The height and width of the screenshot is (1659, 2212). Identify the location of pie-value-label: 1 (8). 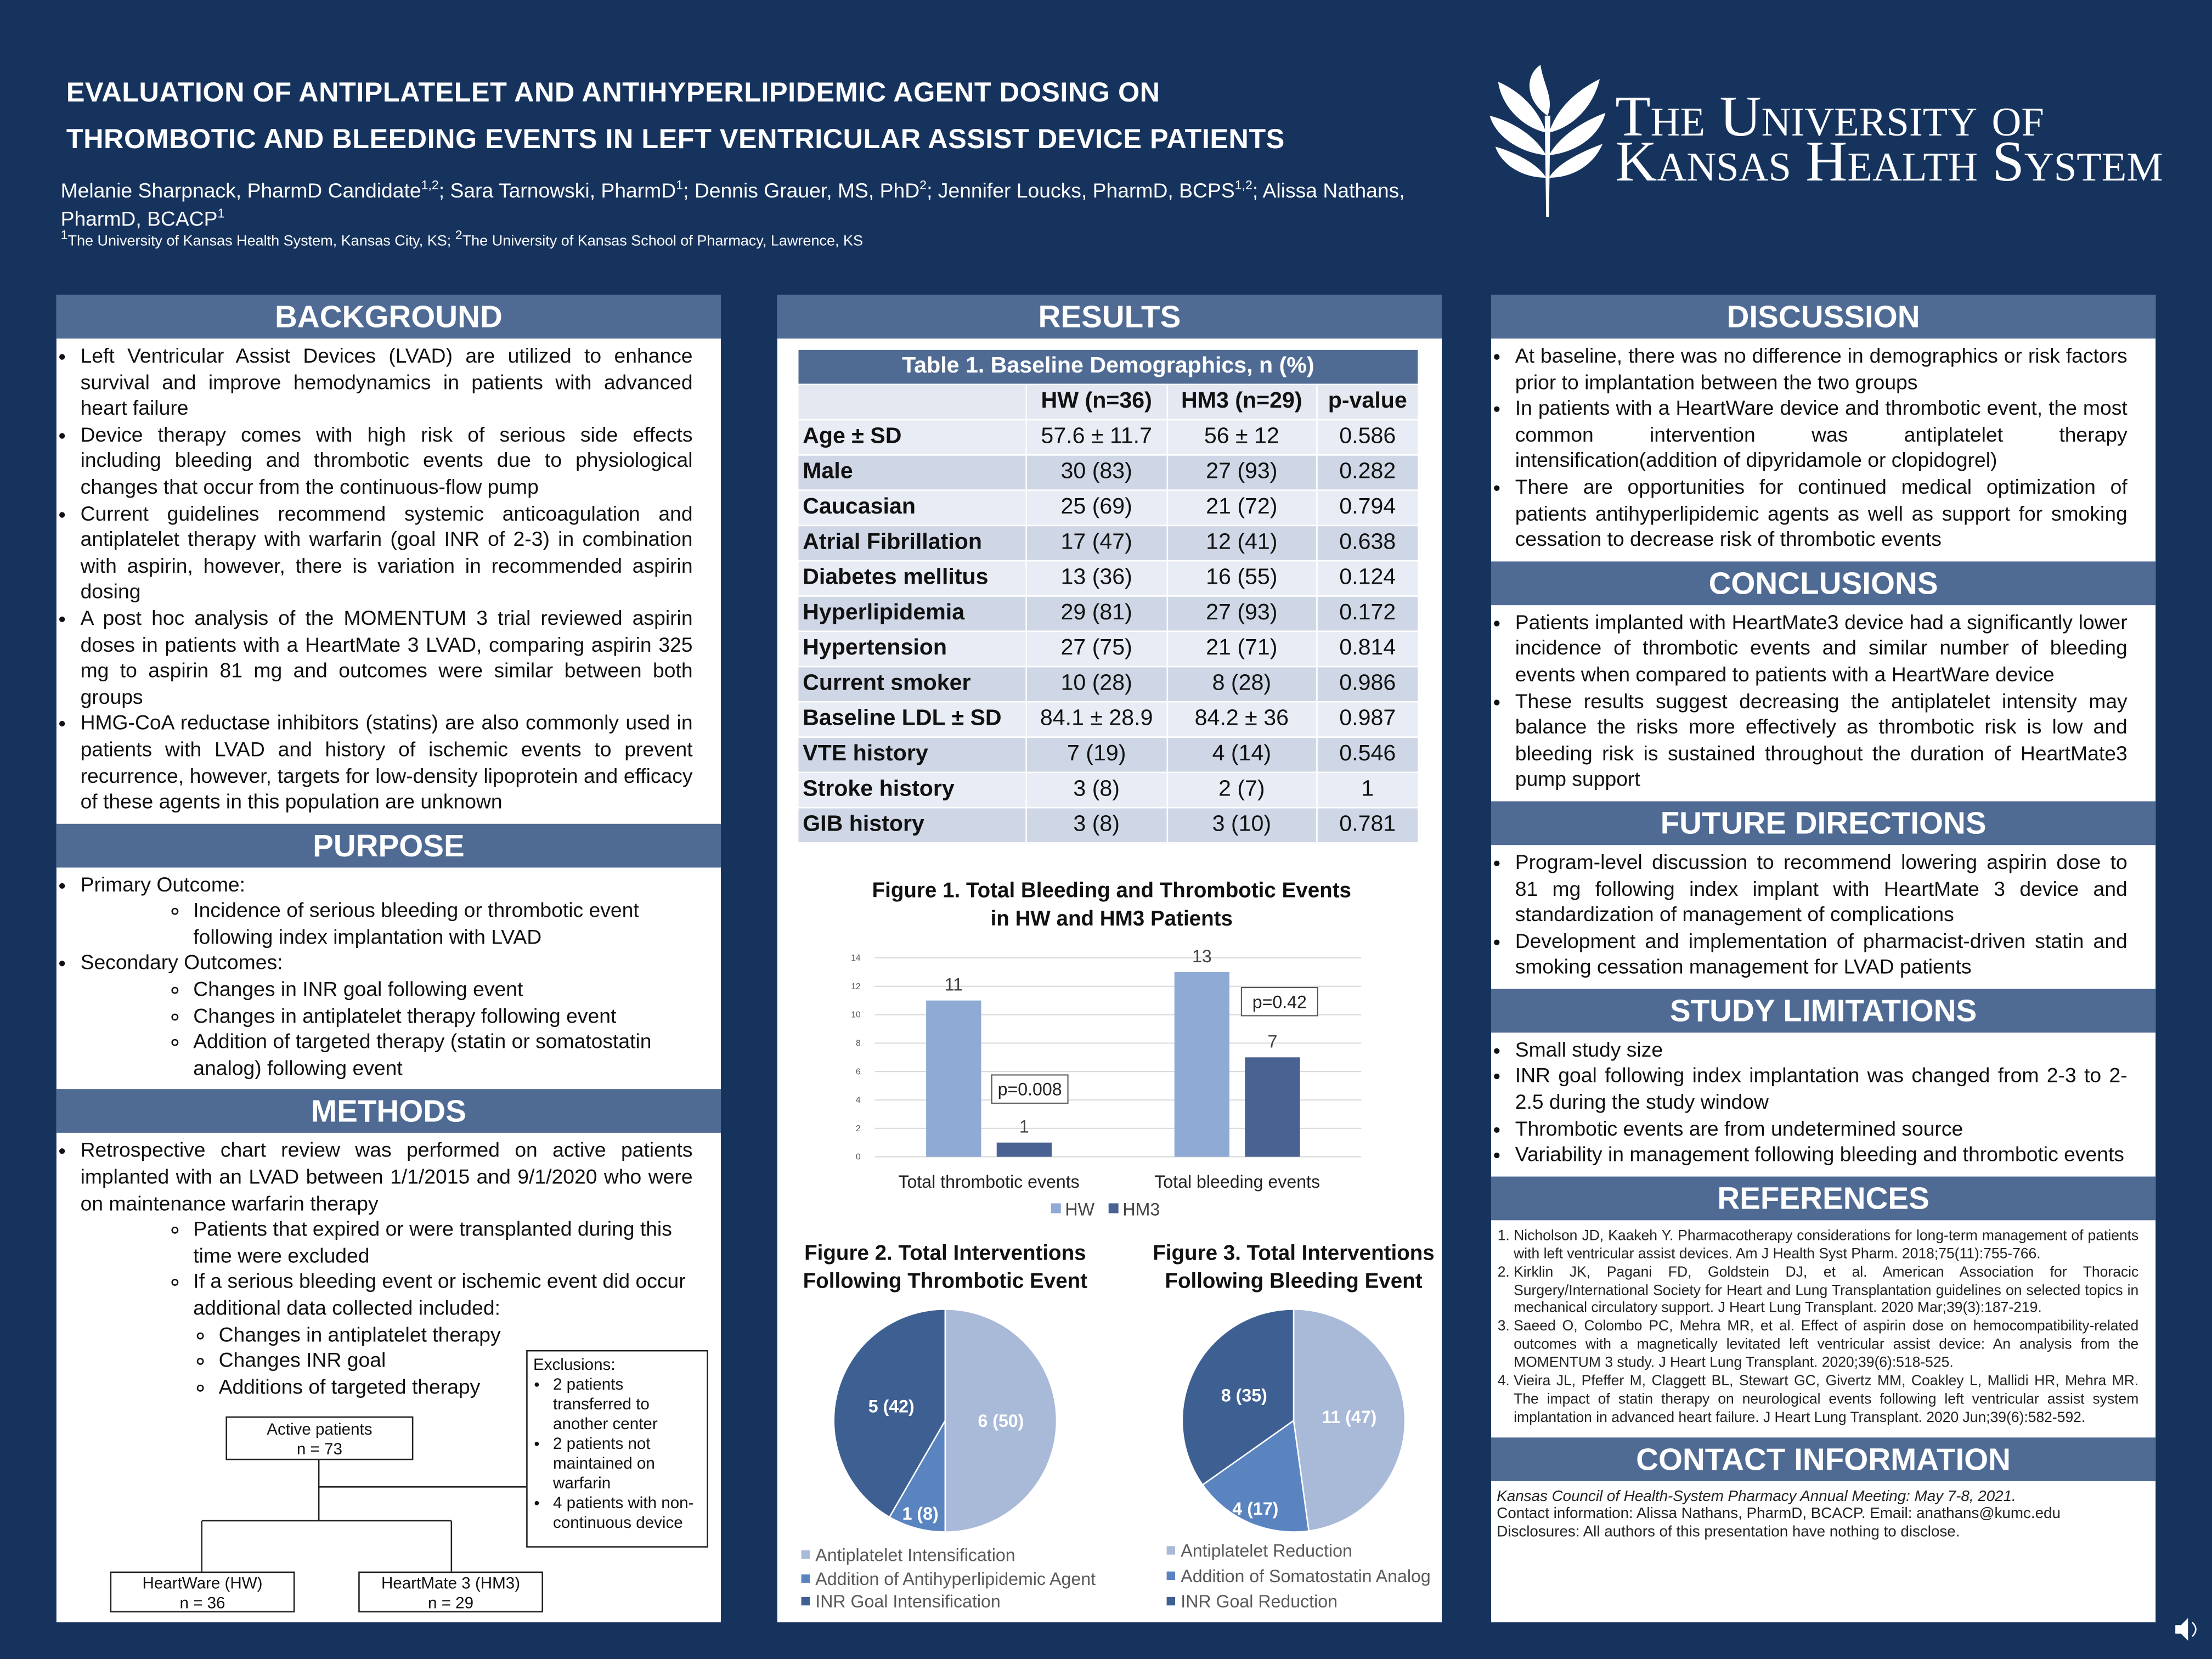
(921, 1513).